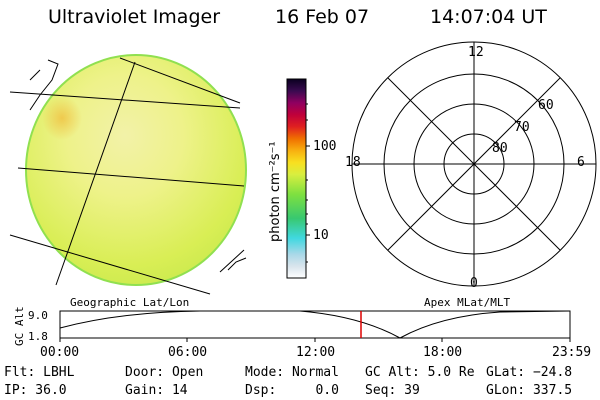  What do you see at coordinates (164, 372) in the screenshot?
I see `info-door: Door: Open` at bounding box center [164, 372].